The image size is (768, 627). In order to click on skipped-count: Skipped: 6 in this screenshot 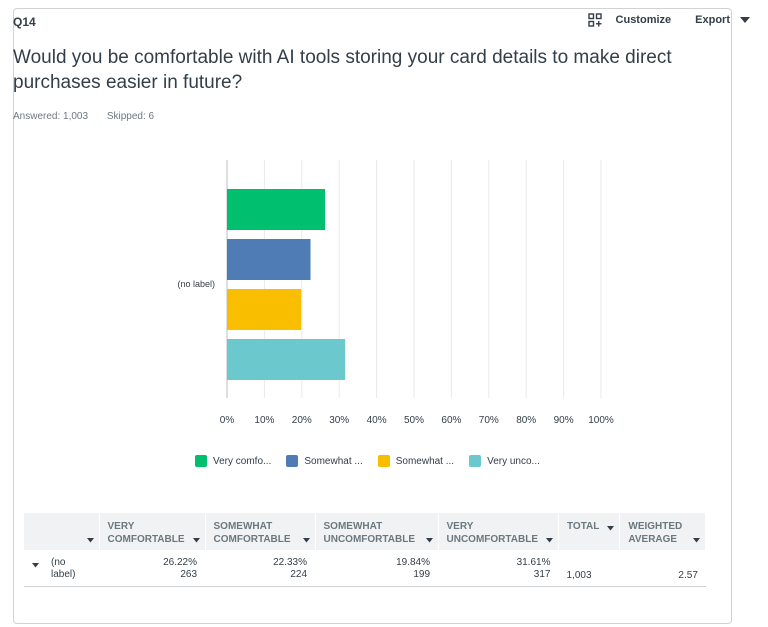, I will do `click(130, 116)`.